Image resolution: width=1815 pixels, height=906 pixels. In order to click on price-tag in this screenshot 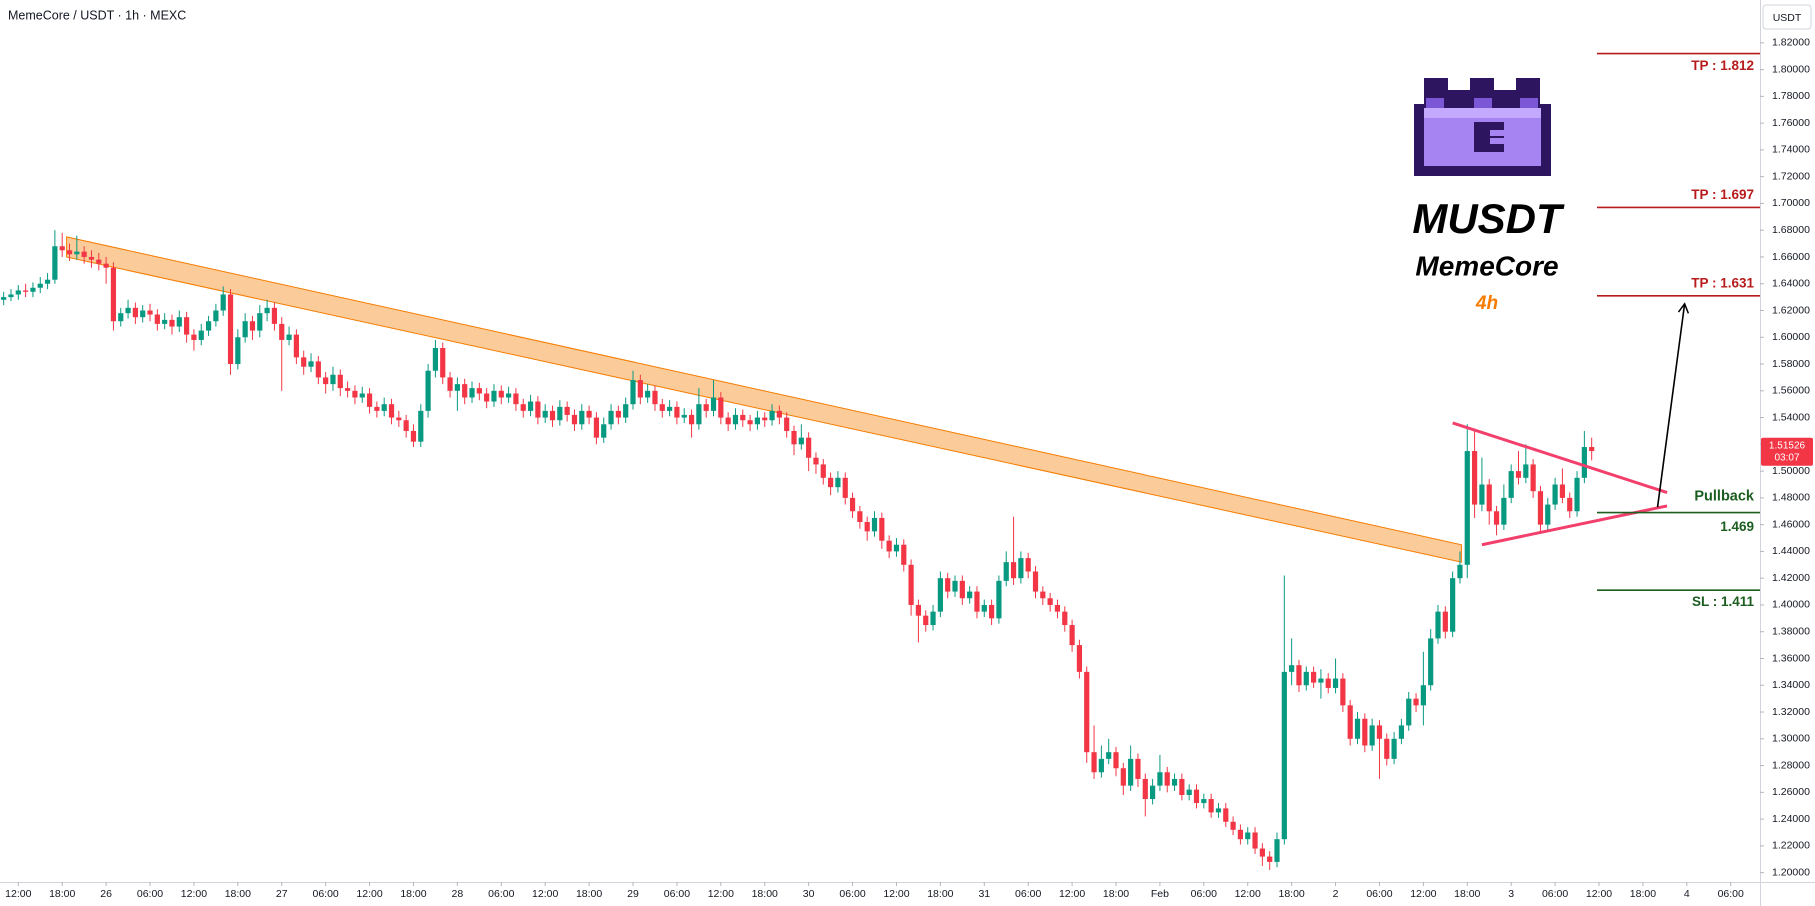, I will do `click(1787, 451)`.